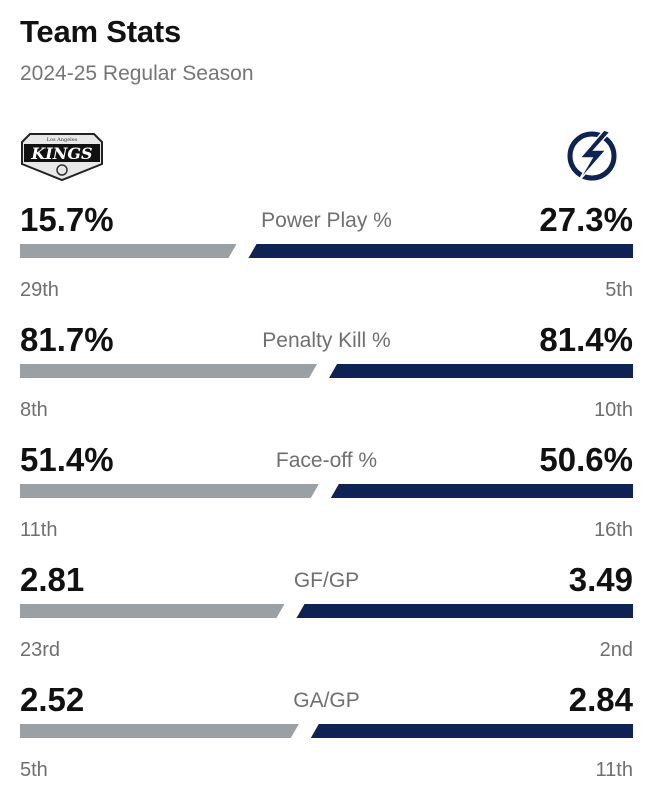 This screenshot has height=800, width=648. Describe the element at coordinates (326, 260) in the screenshot. I see `stat-row: Power Play % 15.7% 27.3% 29th 5th` at that location.